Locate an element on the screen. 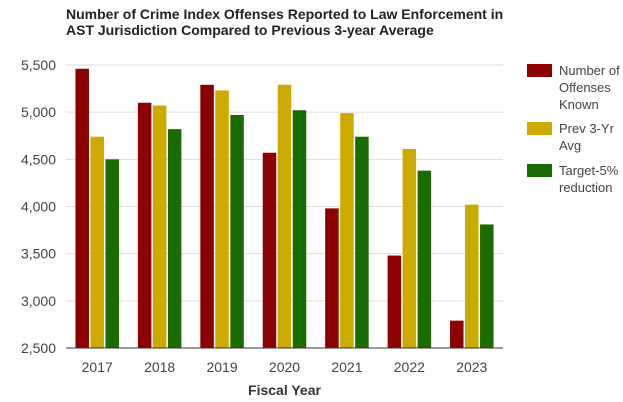 This screenshot has height=402, width=623. legend-label-series-3: Target-5% reduction is located at coordinates (589, 179).